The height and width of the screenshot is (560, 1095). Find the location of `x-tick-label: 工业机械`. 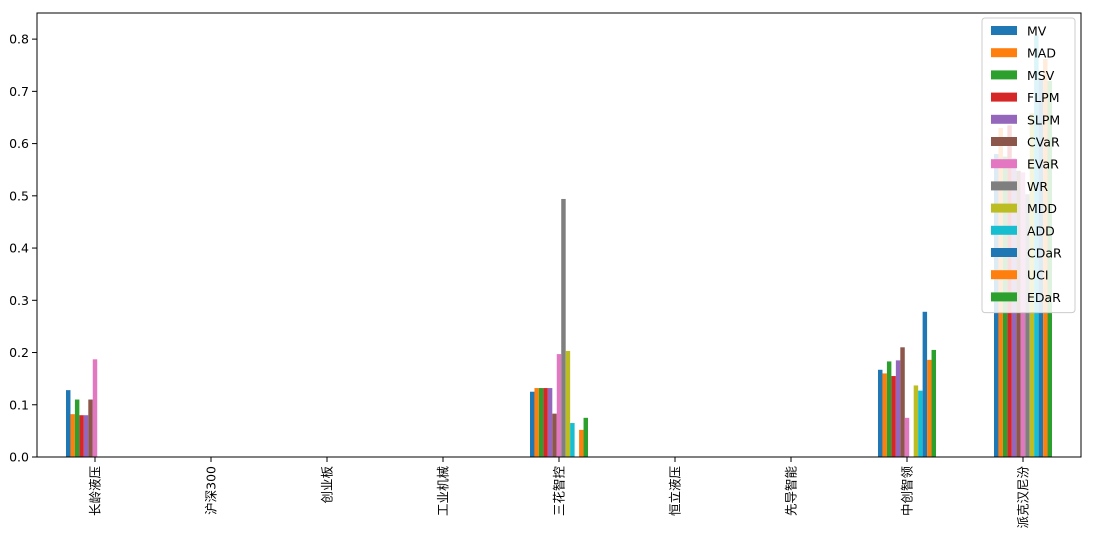

x-tick-label: 工业机械 is located at coordinates (443, 491).